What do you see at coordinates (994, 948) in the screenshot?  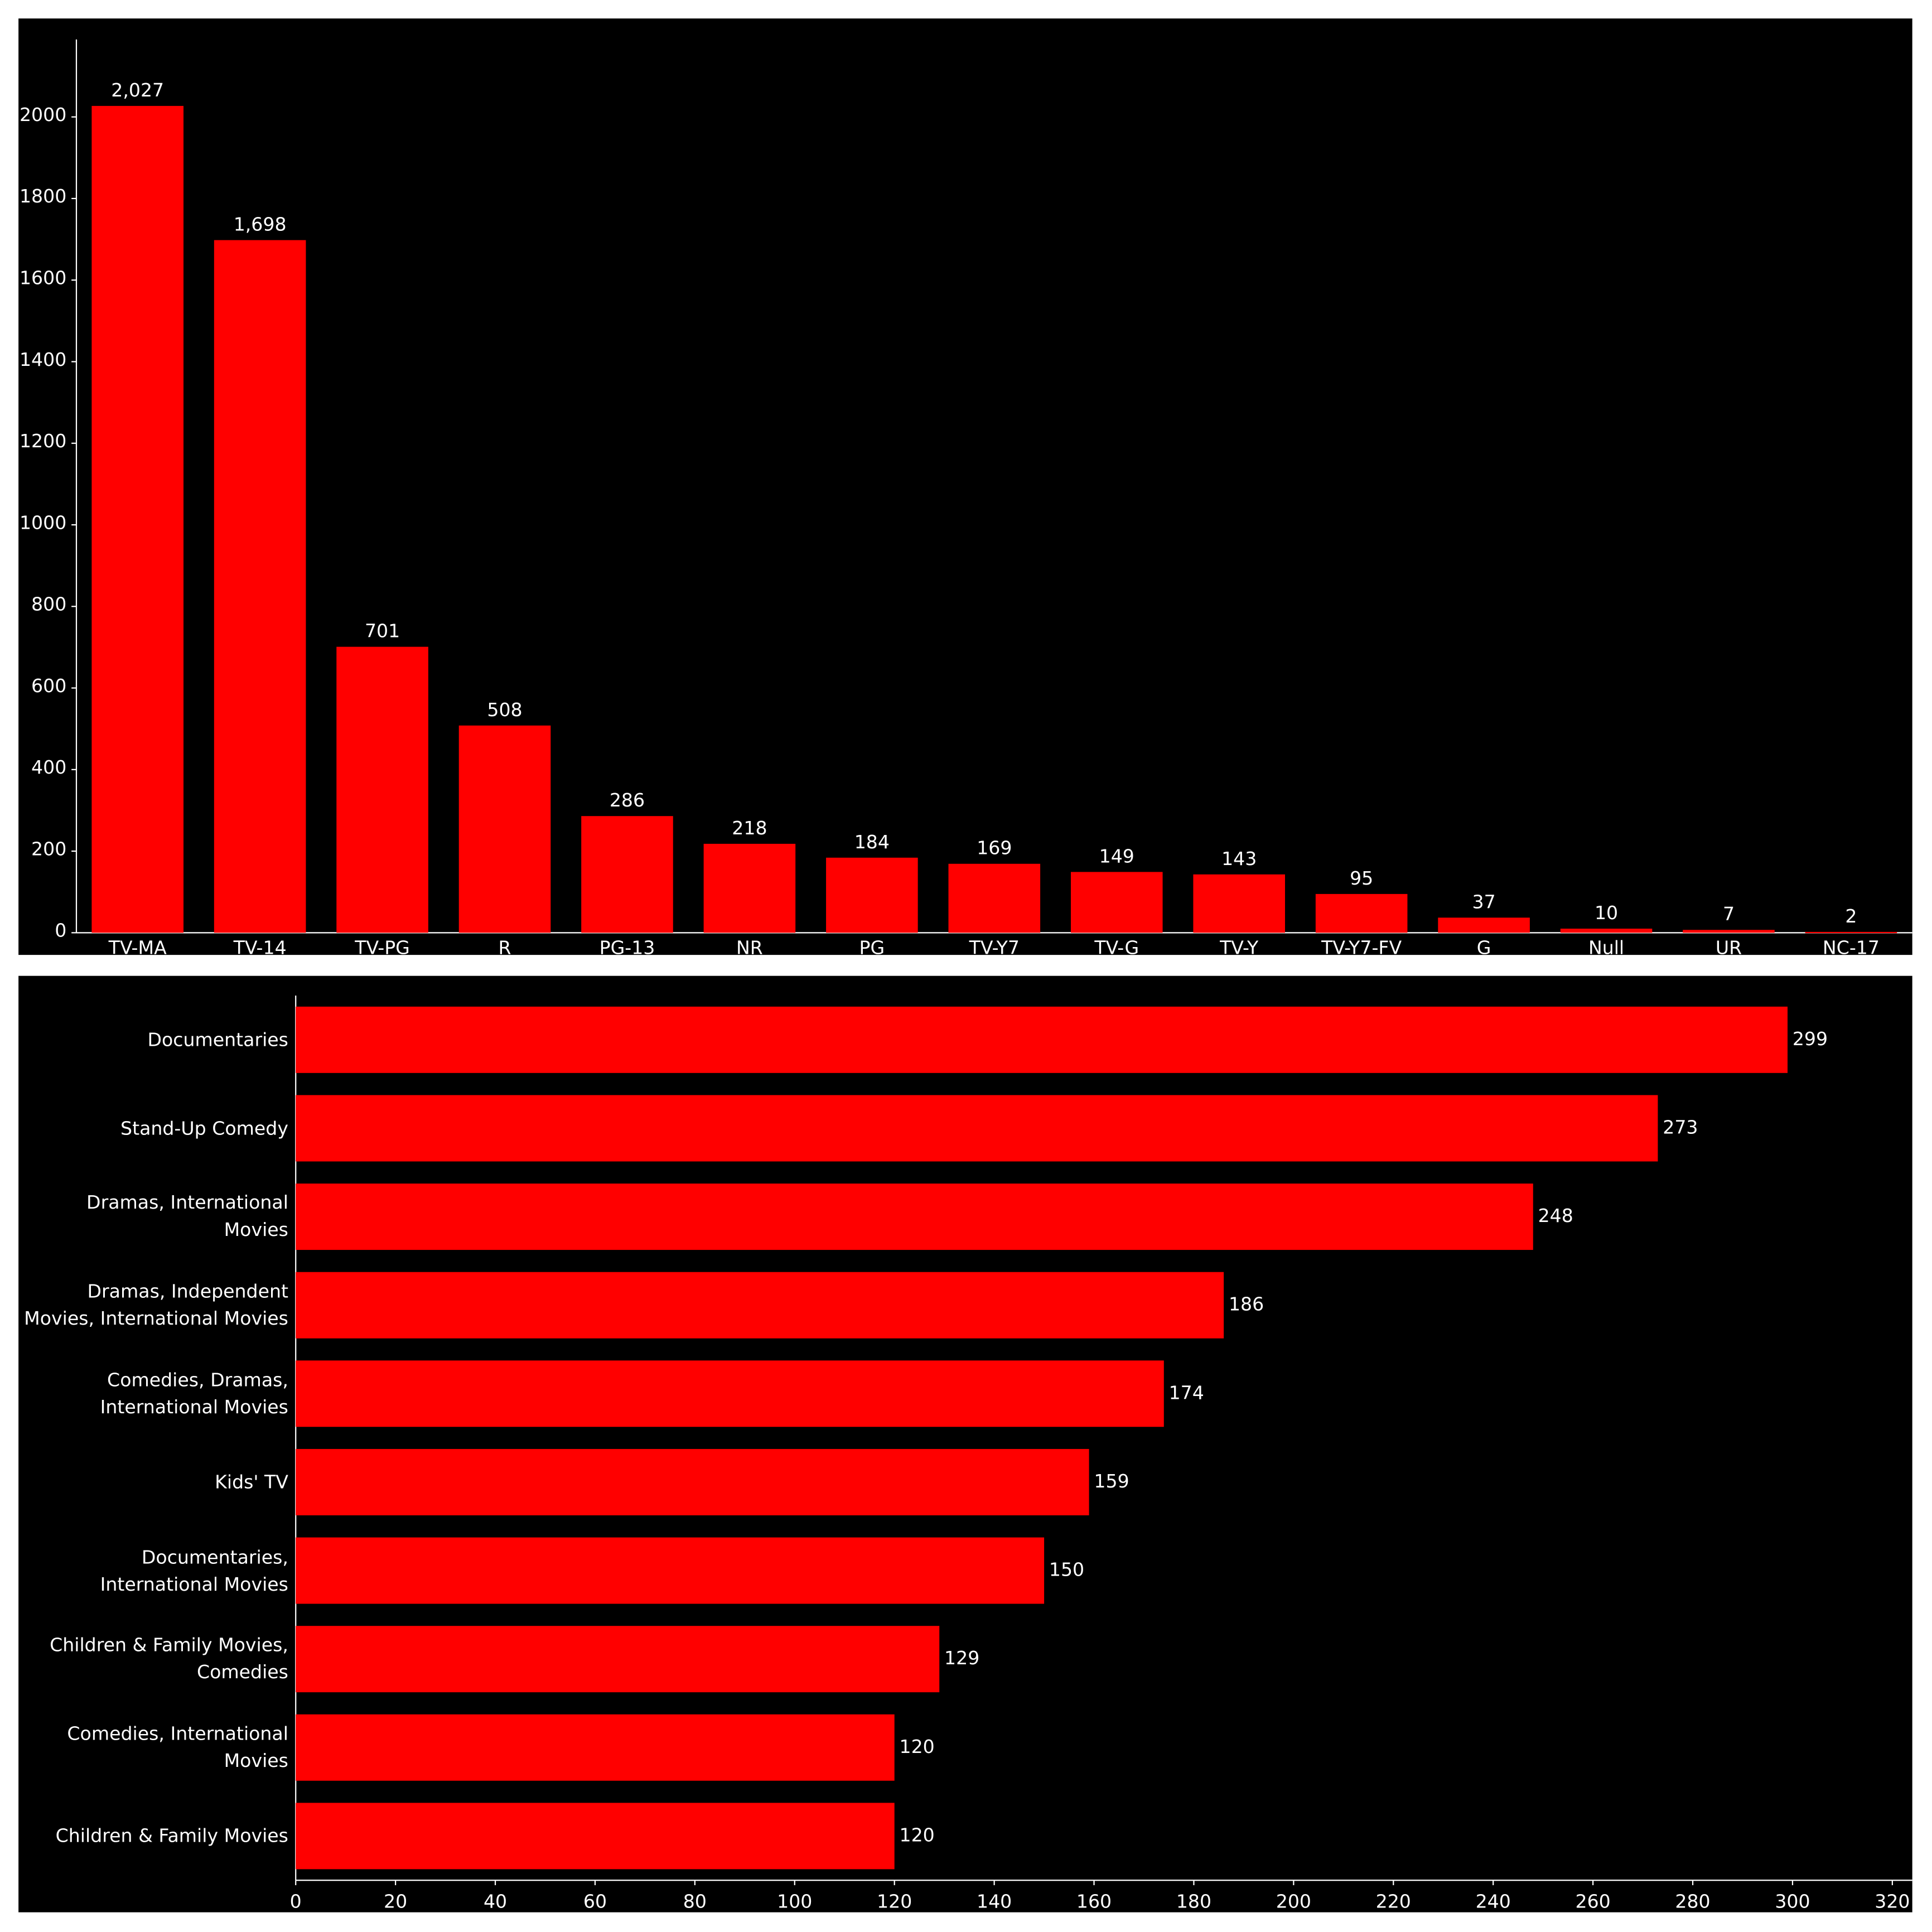 I see `x-tick-label: TV-Y7` at bounding box center [994, 948].